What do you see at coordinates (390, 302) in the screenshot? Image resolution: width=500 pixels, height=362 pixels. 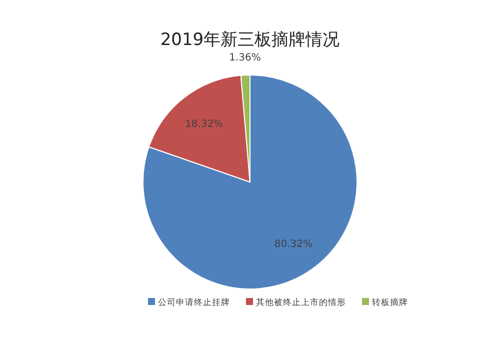 I see `legend-label: 转板摘牌` at bounding box center [390, 302].